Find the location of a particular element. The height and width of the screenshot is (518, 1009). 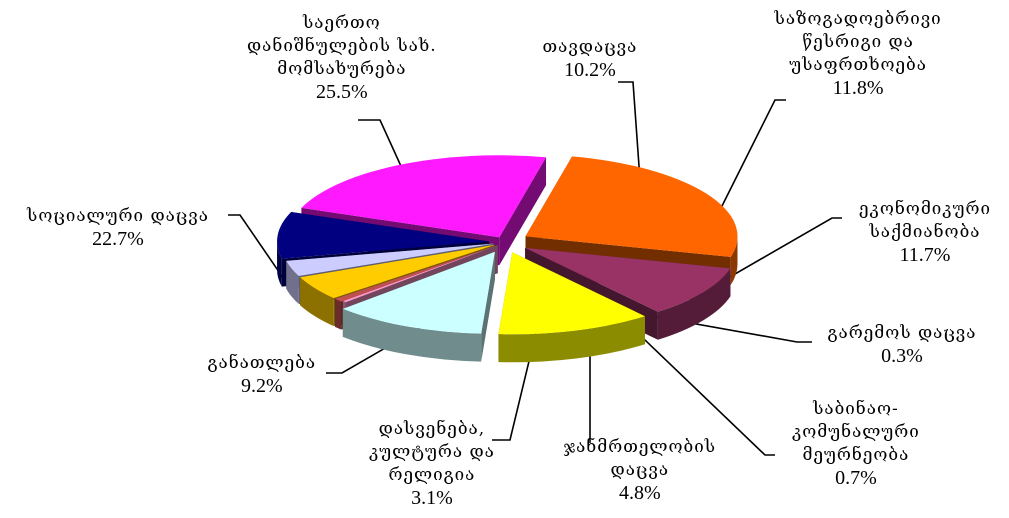

slice-label-name: სოციალური დაცვა is located at coordinates (118, 216).